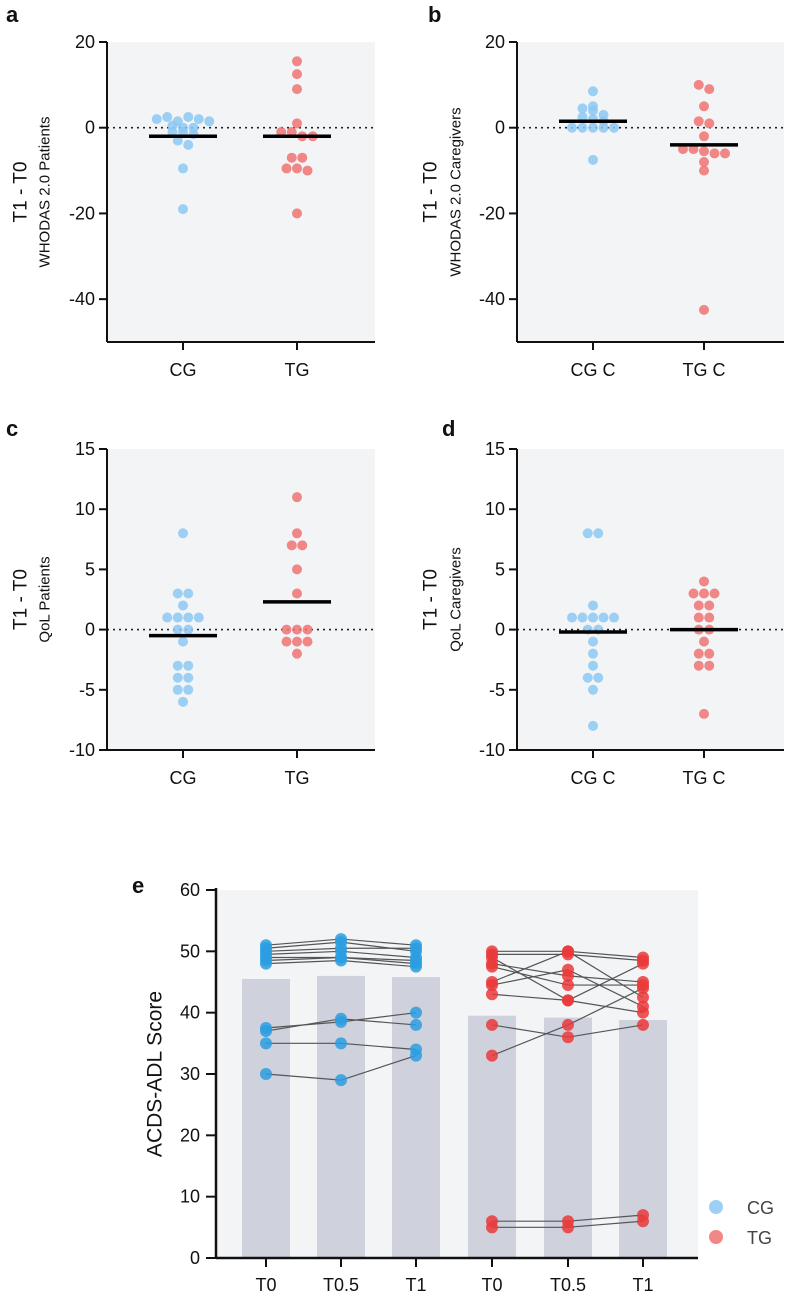 Image resolution: width=786 pixels, height=1299 pixels. Describe the element at coordinates (241, 599) in the screenshot. I see `plot-area-c` at that location.